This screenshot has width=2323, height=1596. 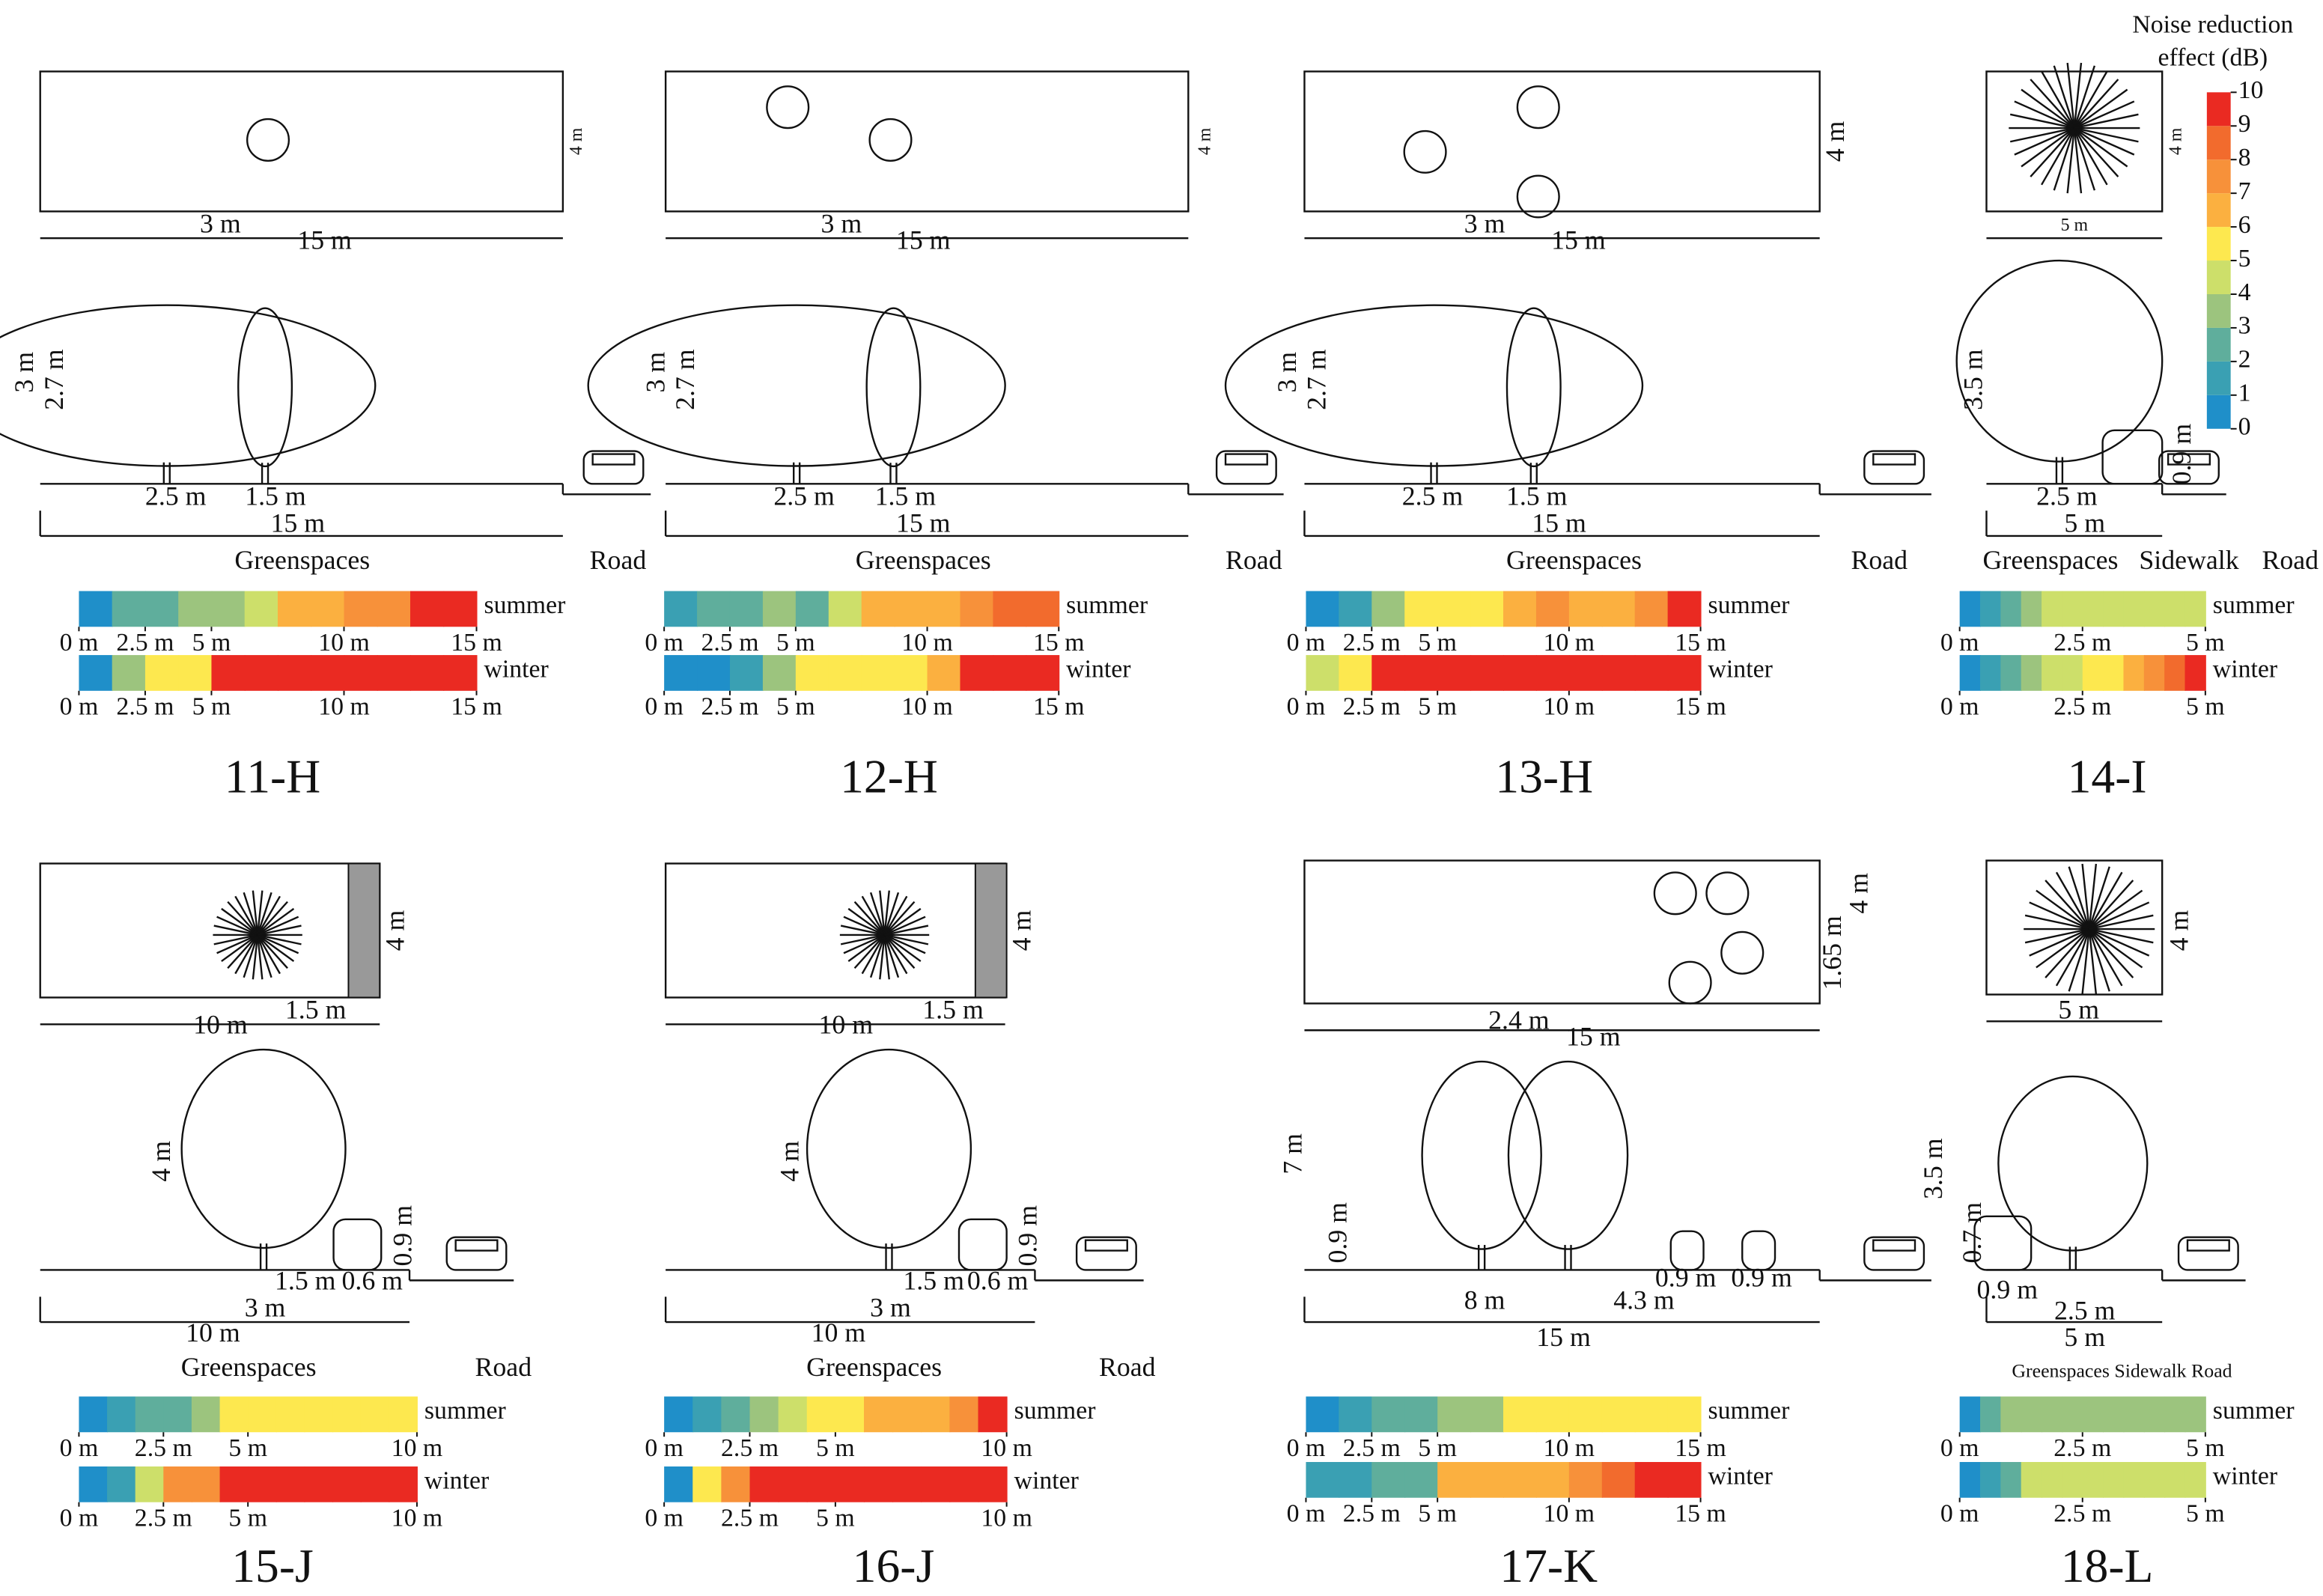 What do you see at coordinates (2213, 57) in the screenshot?
I see `legend-title: effect (dB)` at bounding box center [2213, 57].